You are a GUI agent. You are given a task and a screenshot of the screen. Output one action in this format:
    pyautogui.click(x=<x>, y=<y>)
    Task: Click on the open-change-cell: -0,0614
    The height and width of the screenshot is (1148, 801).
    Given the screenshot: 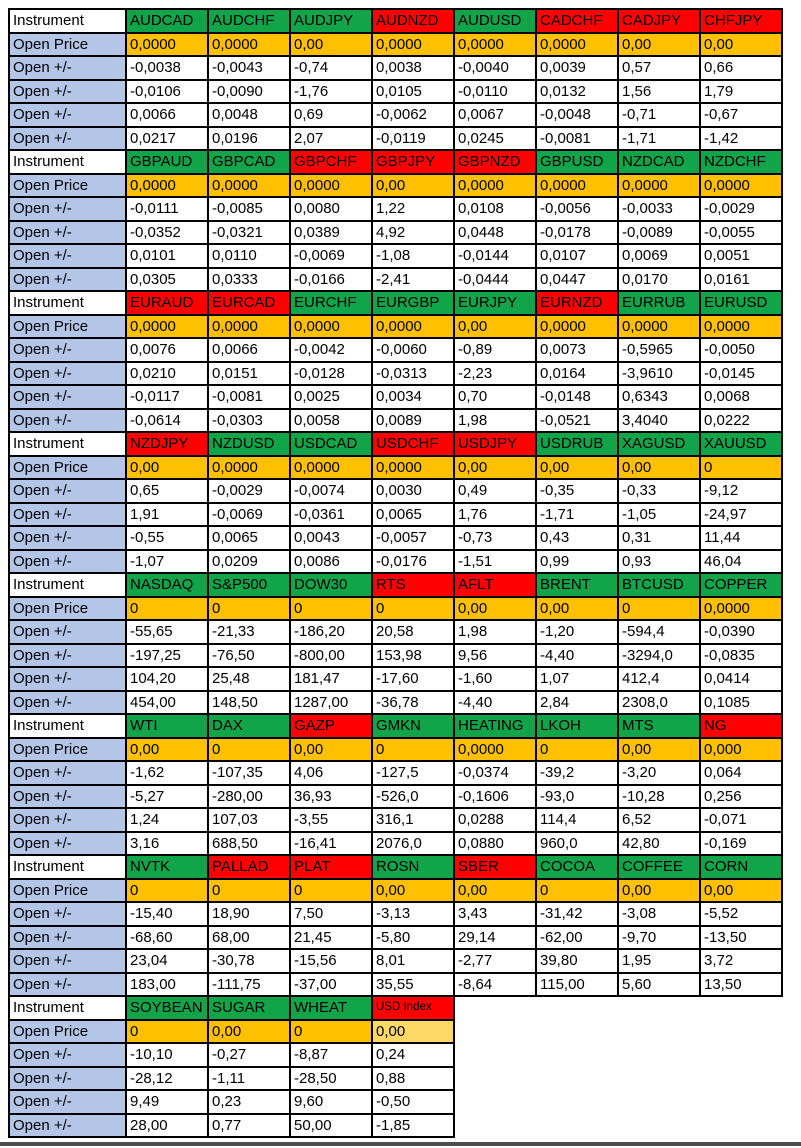 What is the action you would take?
    pyautogui.click(x=167, y=420)
    